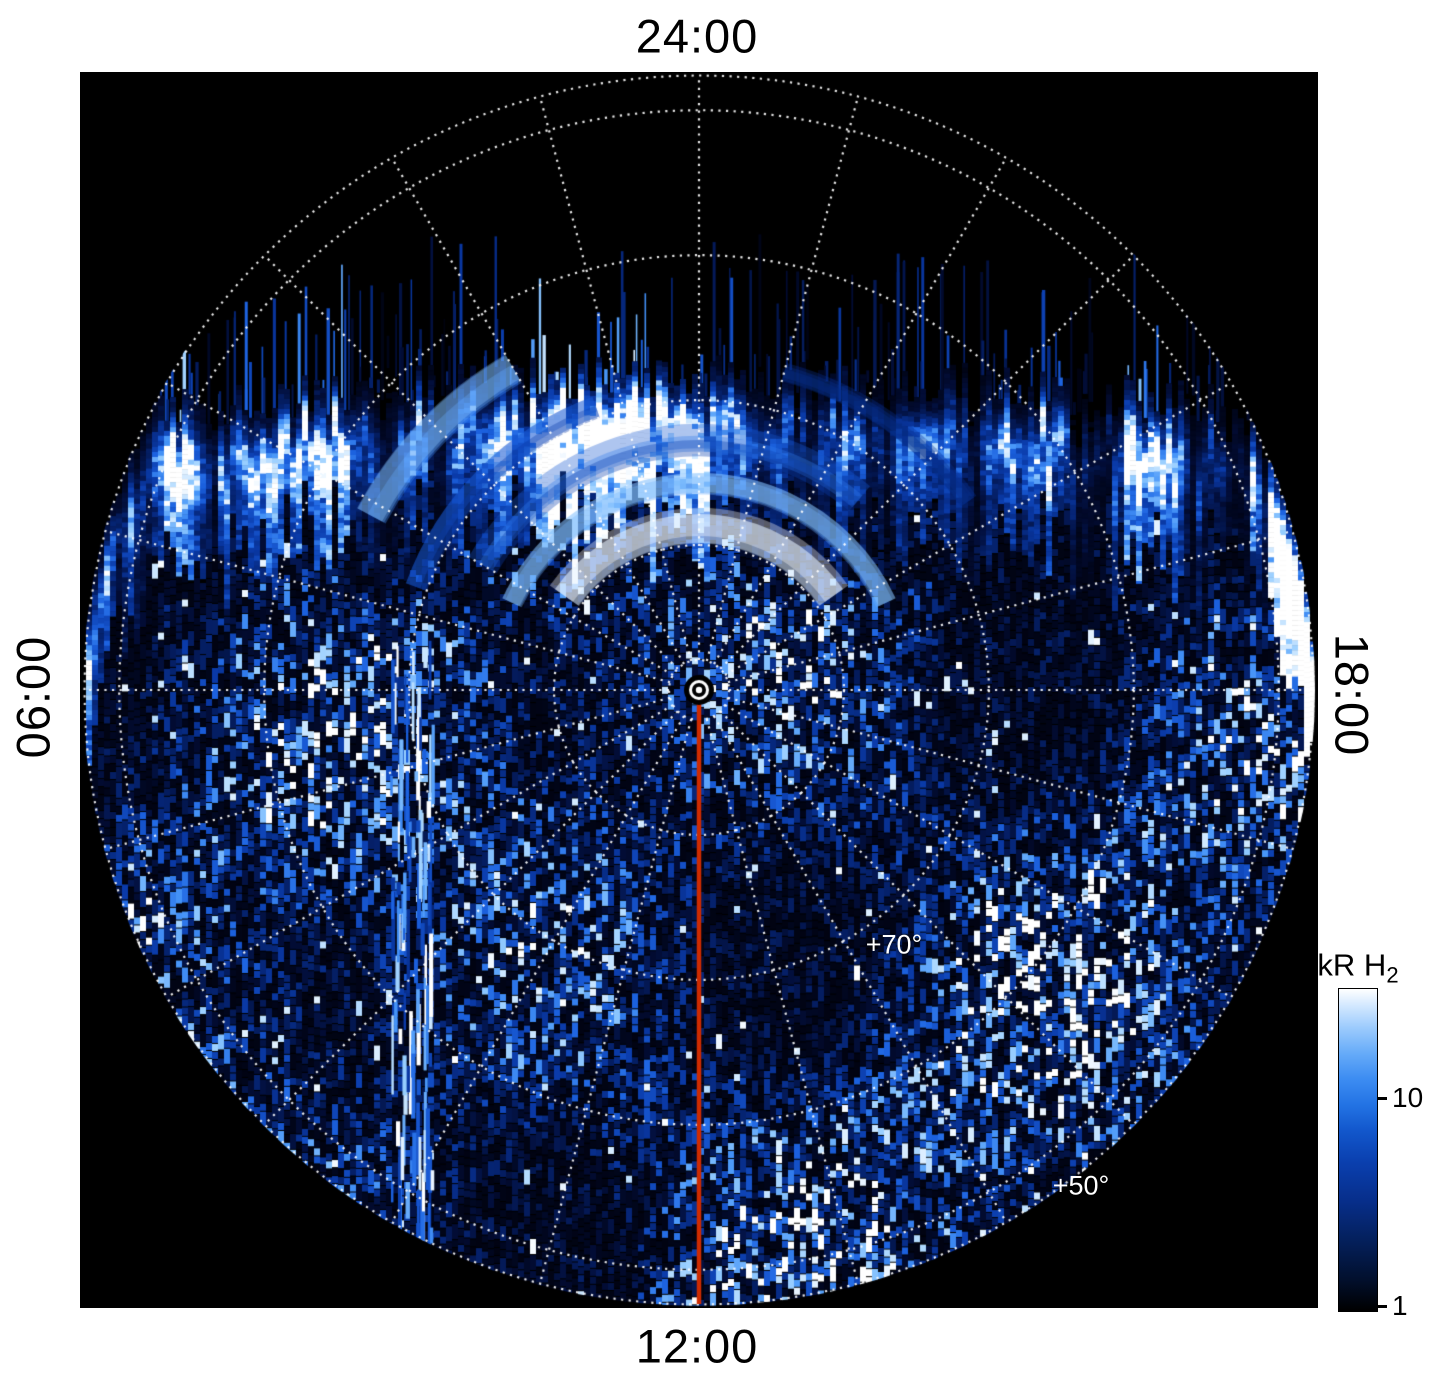 The image size is (1447, 1384). Describe the element at coordinates (33, 697) in the screenshot. I see `mlt-label-0600: 06:00` at that location.